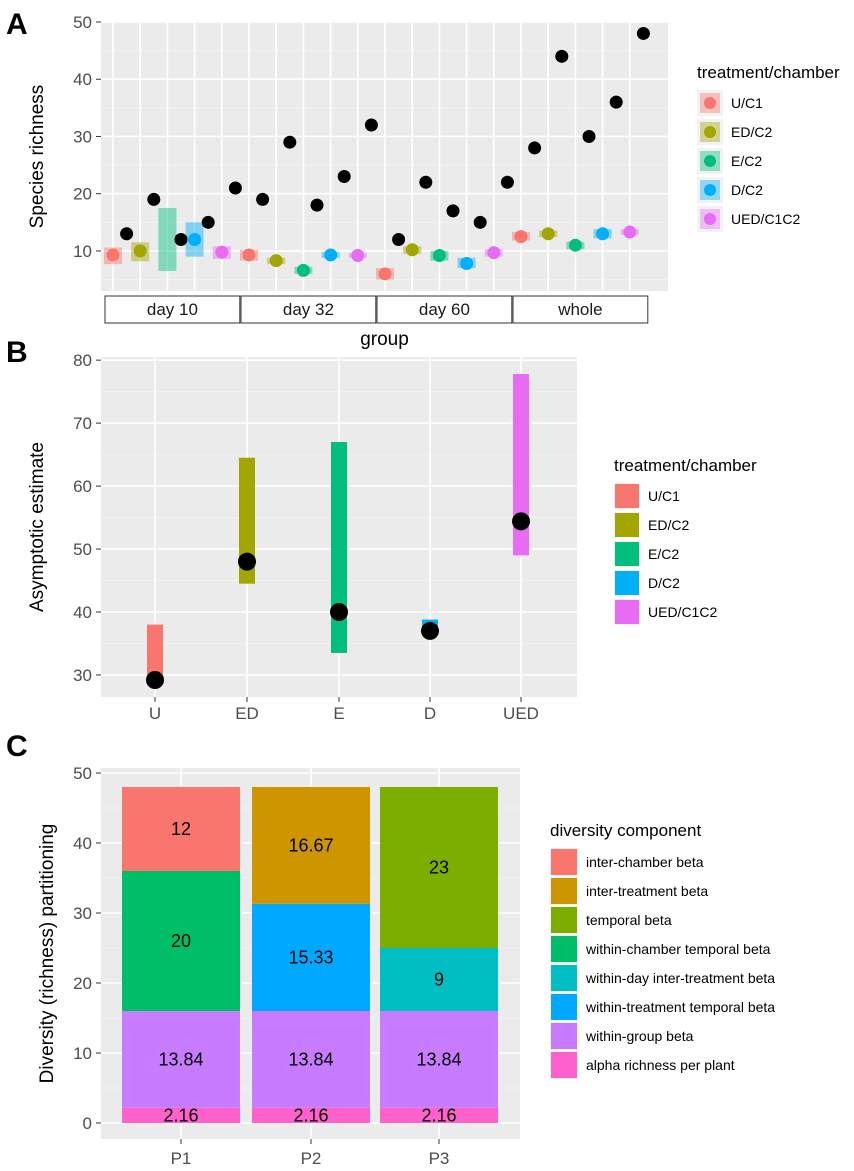 The height and width of the screenshot is (1171, 854). What do you see at coordinates (317, 205) in the screenshot?
I see `total-point-day-32-e-c2` at bounding box center [317, 205].